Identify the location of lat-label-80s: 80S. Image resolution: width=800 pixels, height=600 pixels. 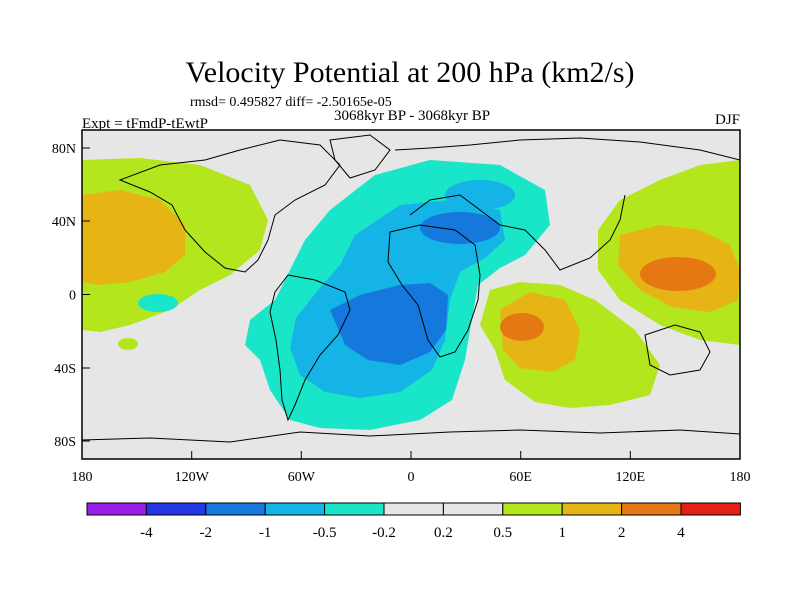
(65, 442).